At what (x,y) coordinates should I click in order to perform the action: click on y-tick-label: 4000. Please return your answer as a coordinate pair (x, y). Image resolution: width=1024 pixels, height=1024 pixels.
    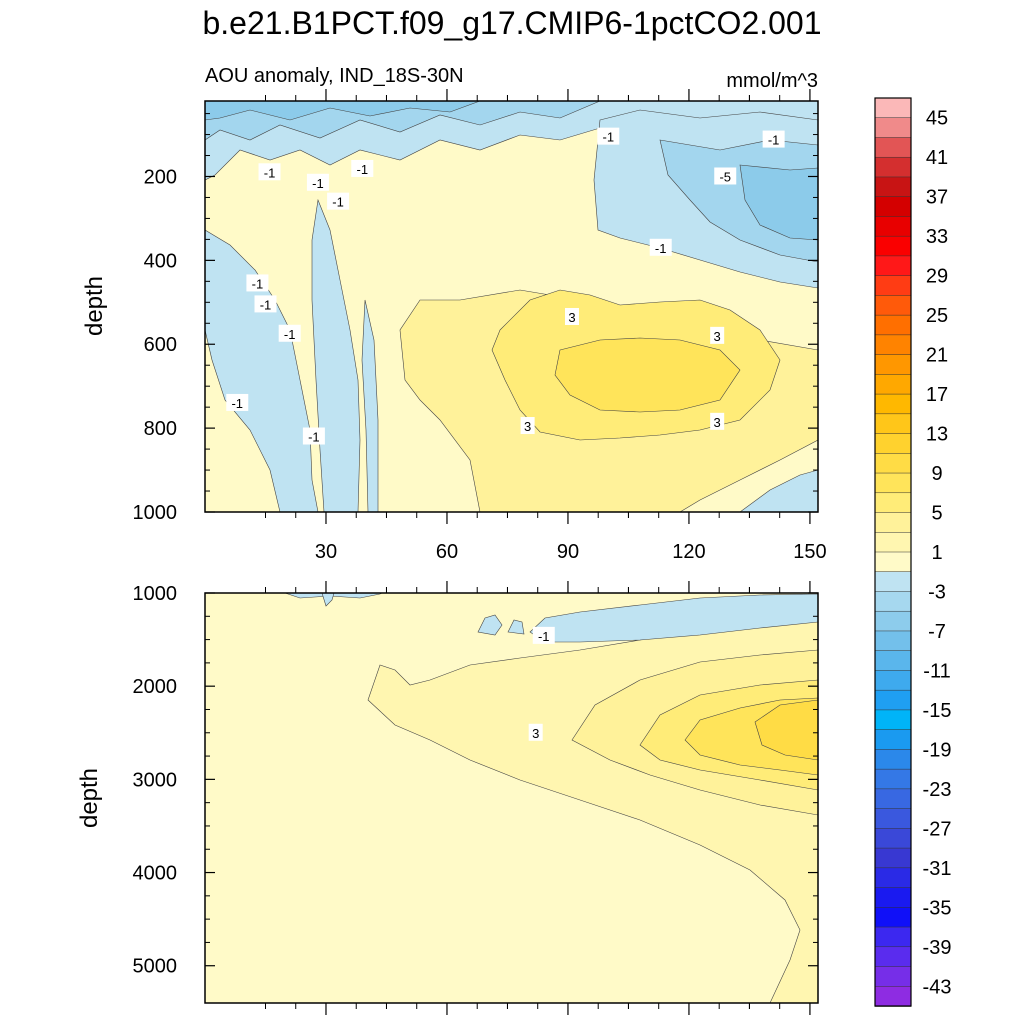
    Looking at the image, I should click on (155, 874).